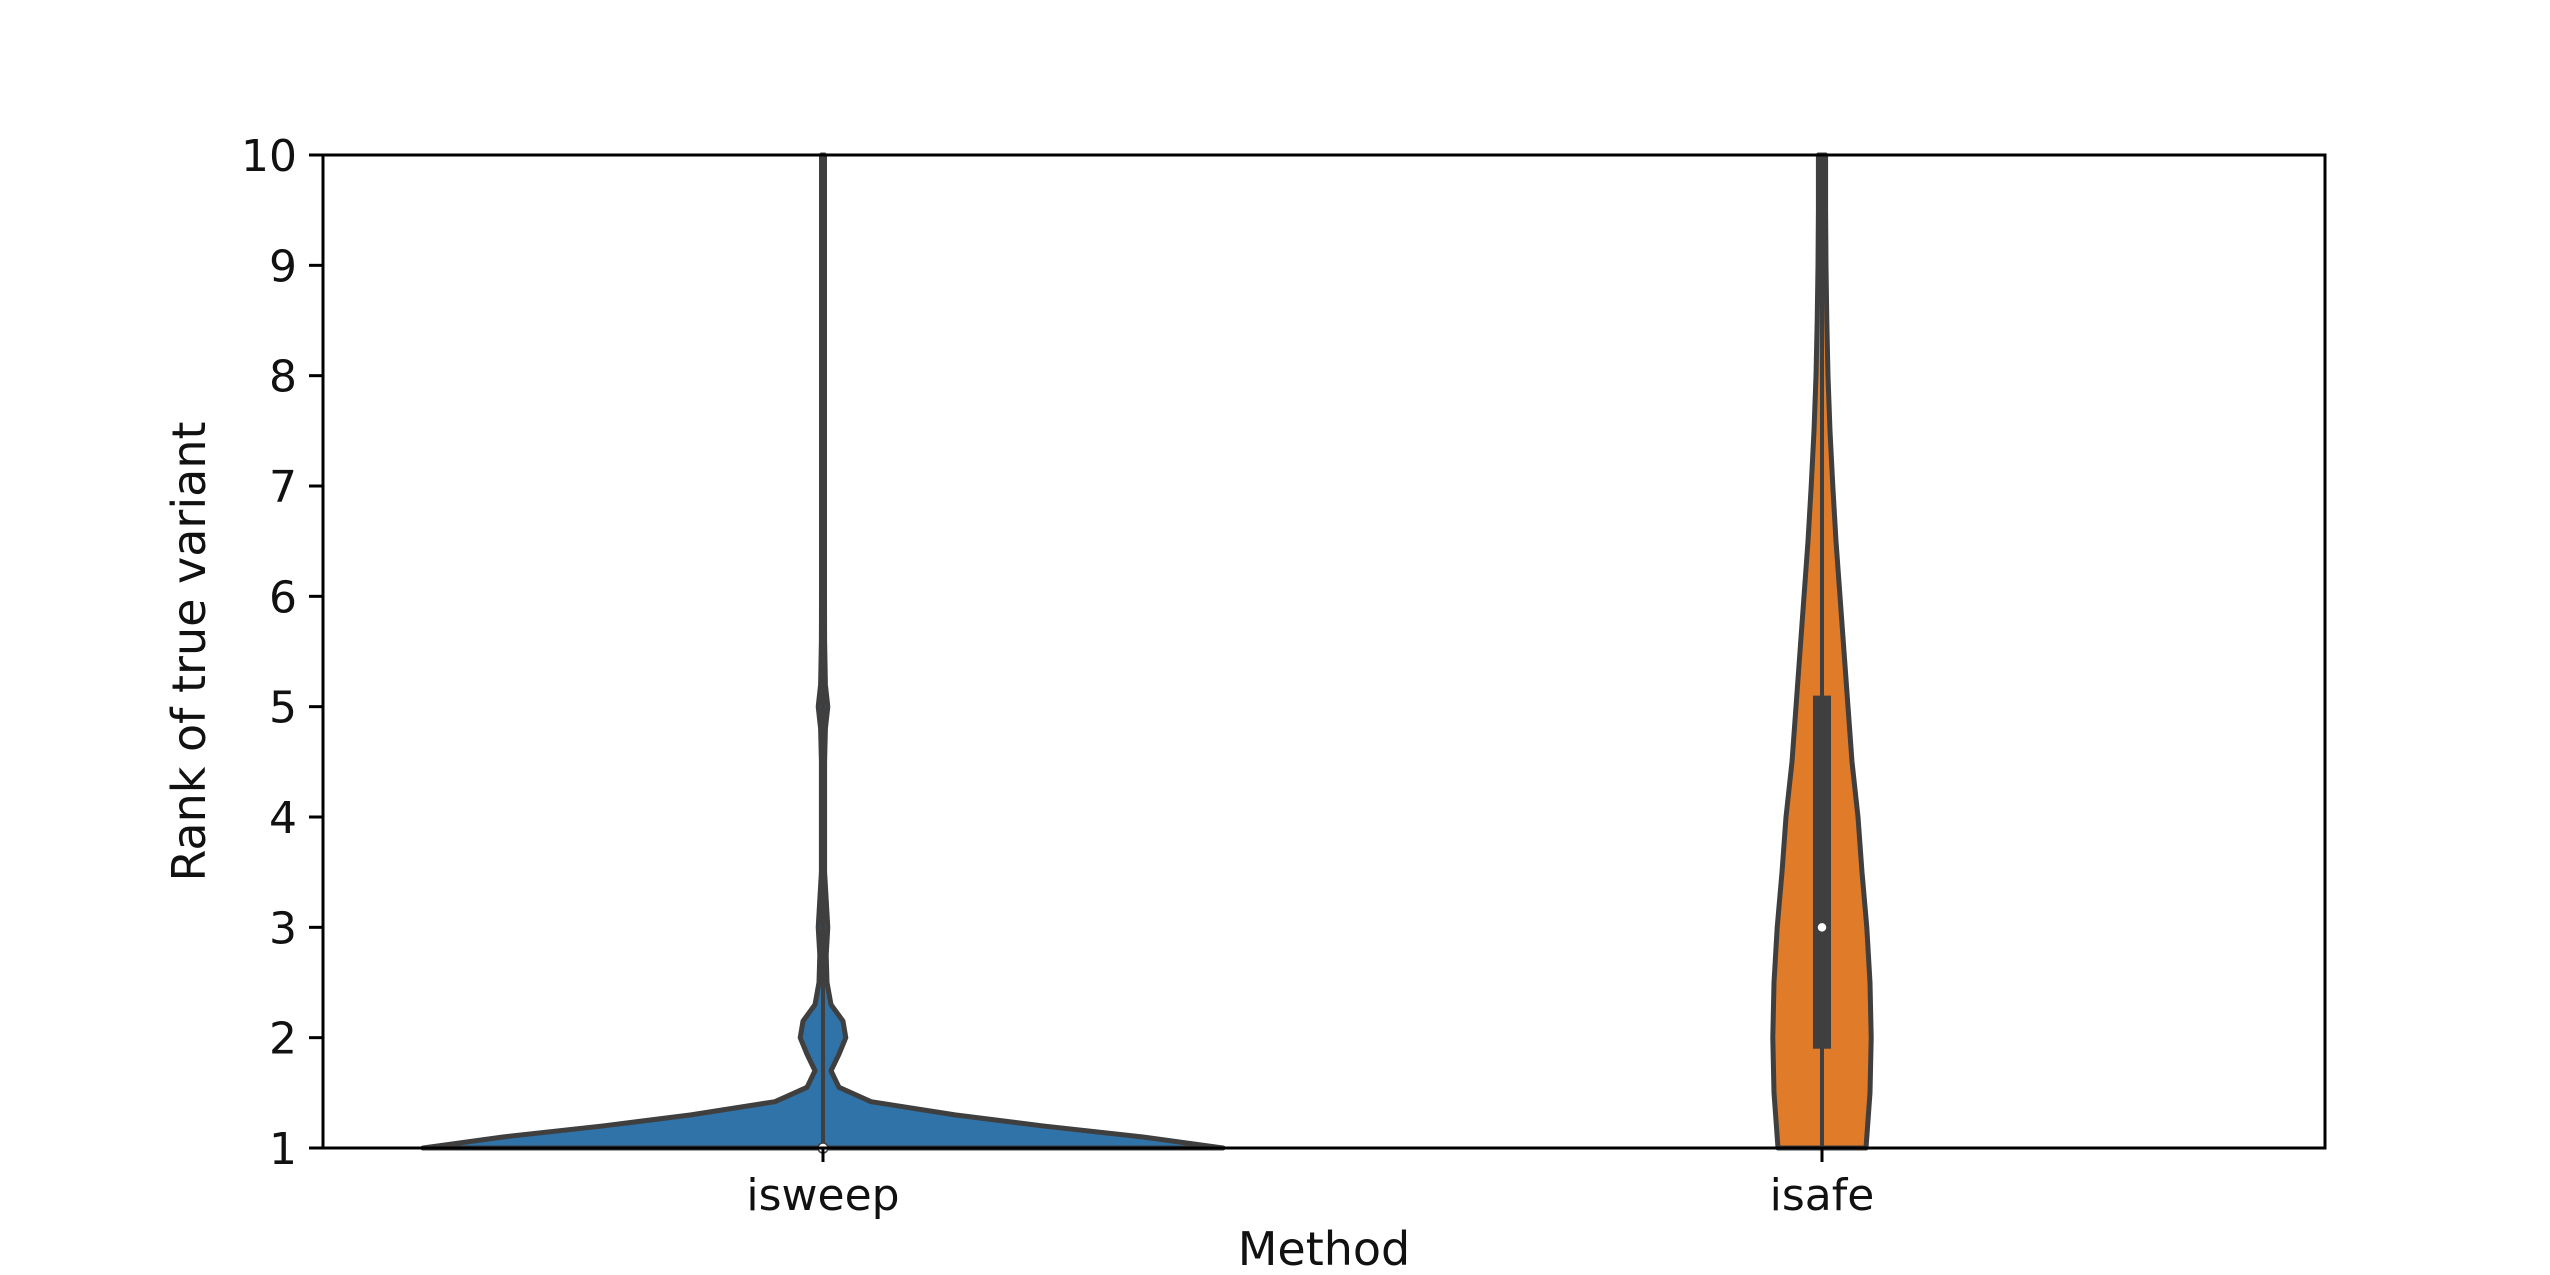  I want to click on violin-median-isafe, so click(1822, 927).